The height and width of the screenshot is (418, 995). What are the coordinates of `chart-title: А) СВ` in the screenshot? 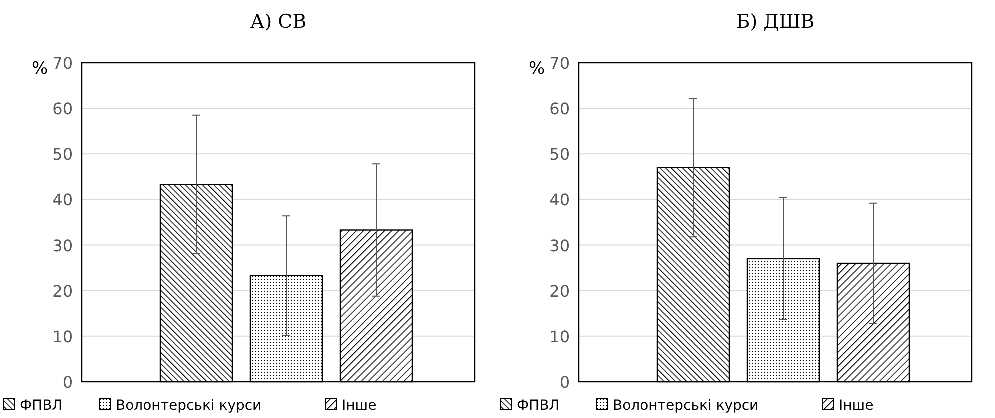 It's located at (278, 22).